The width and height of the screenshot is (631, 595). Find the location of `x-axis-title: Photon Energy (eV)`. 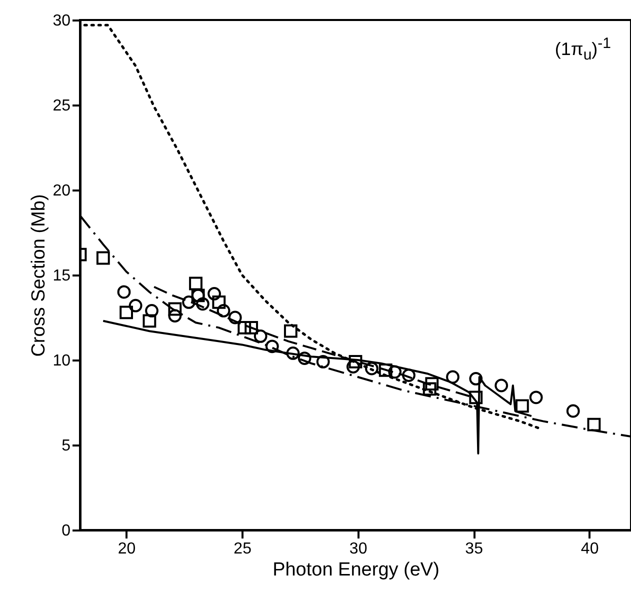

x-axis-title: Photon Energy (eV) is located at coordinates (356, 570).